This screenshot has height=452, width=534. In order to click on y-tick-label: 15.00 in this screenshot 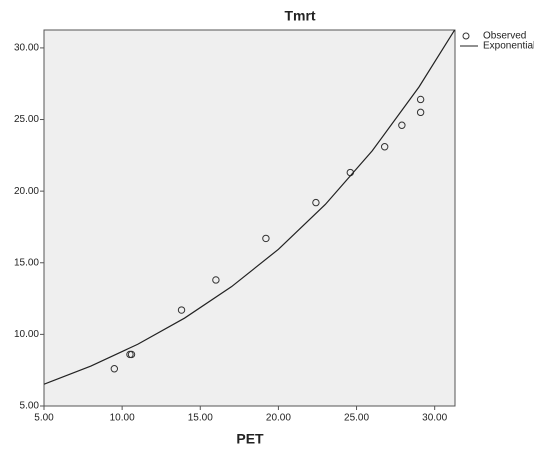, I will do `click(26, 262)`.